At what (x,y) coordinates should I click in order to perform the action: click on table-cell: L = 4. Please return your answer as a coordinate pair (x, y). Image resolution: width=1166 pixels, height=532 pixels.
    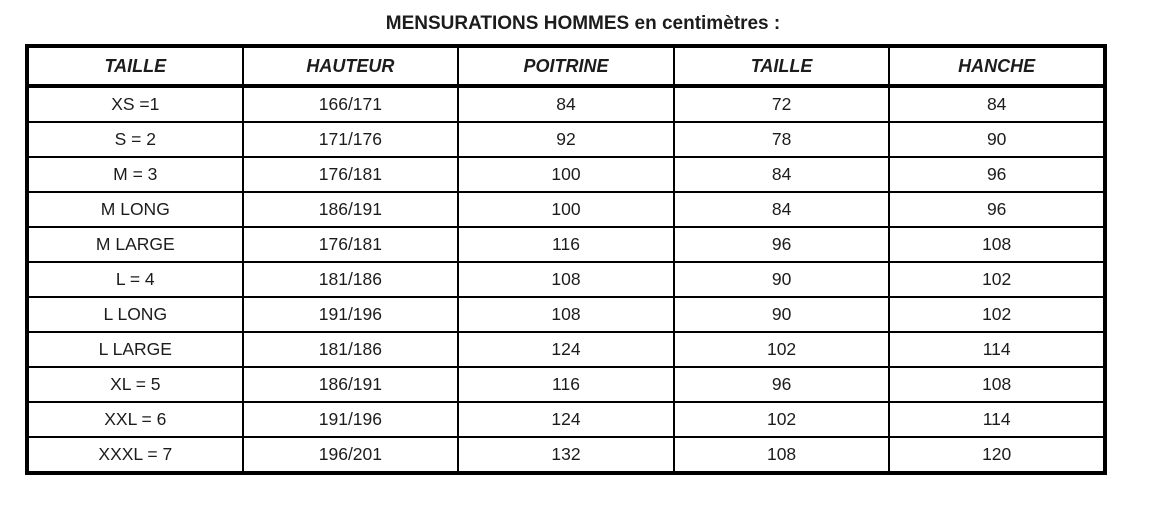
    Looking at the image, I should click on (135, 279).